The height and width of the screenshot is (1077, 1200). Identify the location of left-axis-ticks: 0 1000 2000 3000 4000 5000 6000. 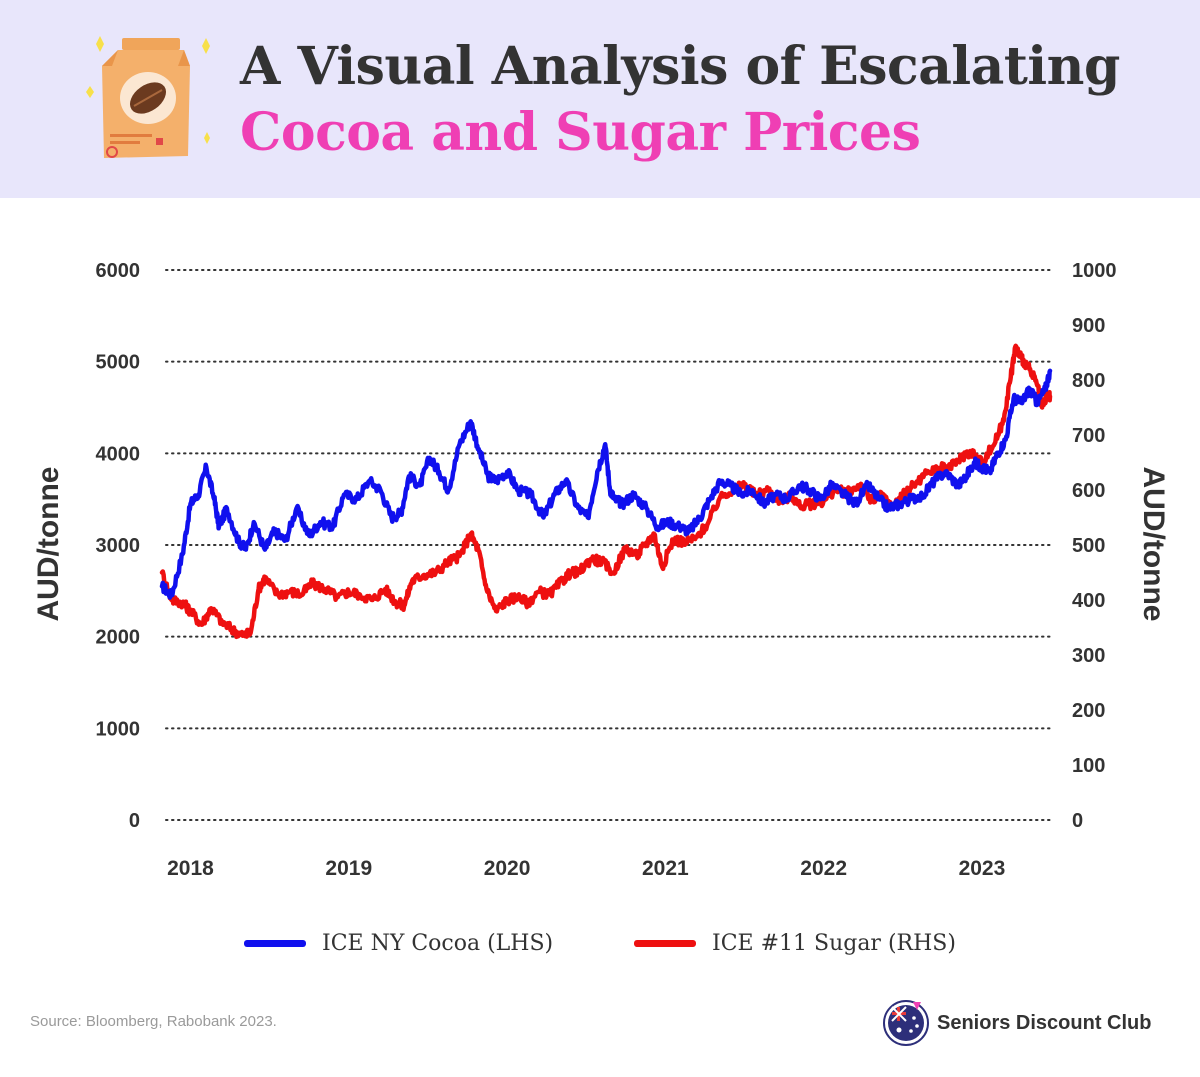
(118, 546).